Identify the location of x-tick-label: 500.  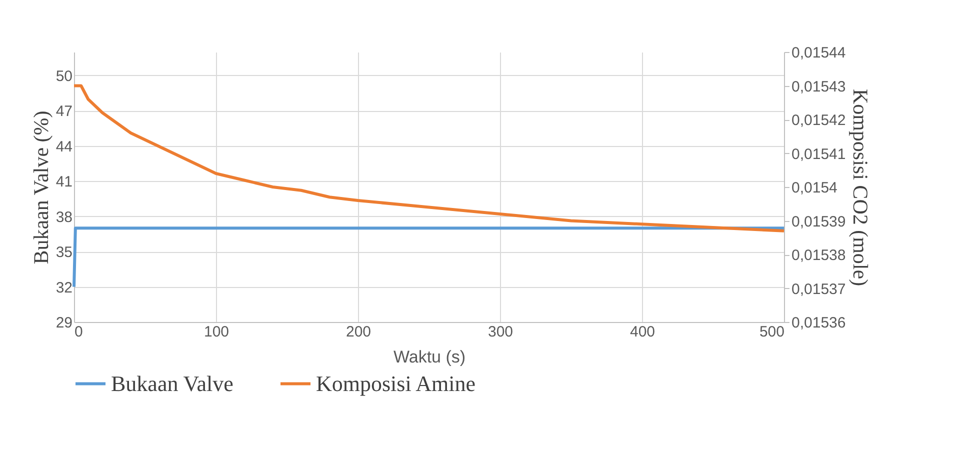
(771, 332).